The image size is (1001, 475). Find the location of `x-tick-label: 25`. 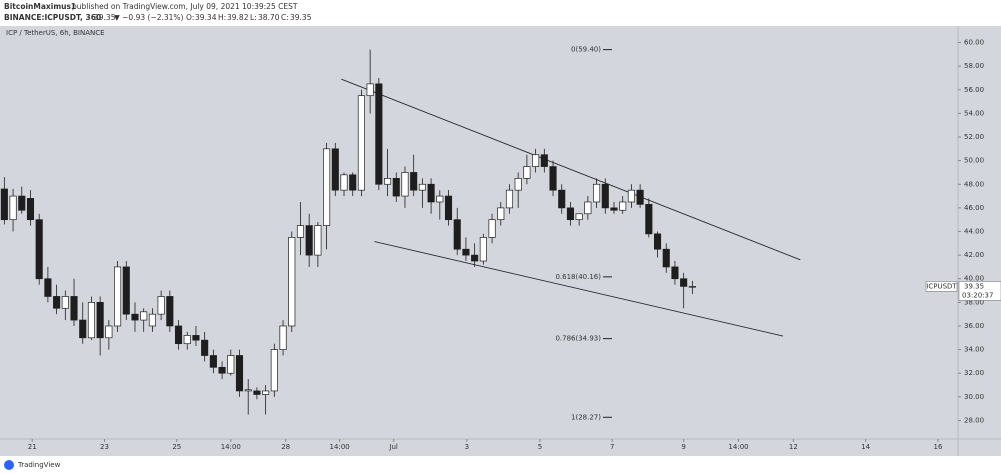

x-tick-label: 25 is located at coordinates (176, 447).